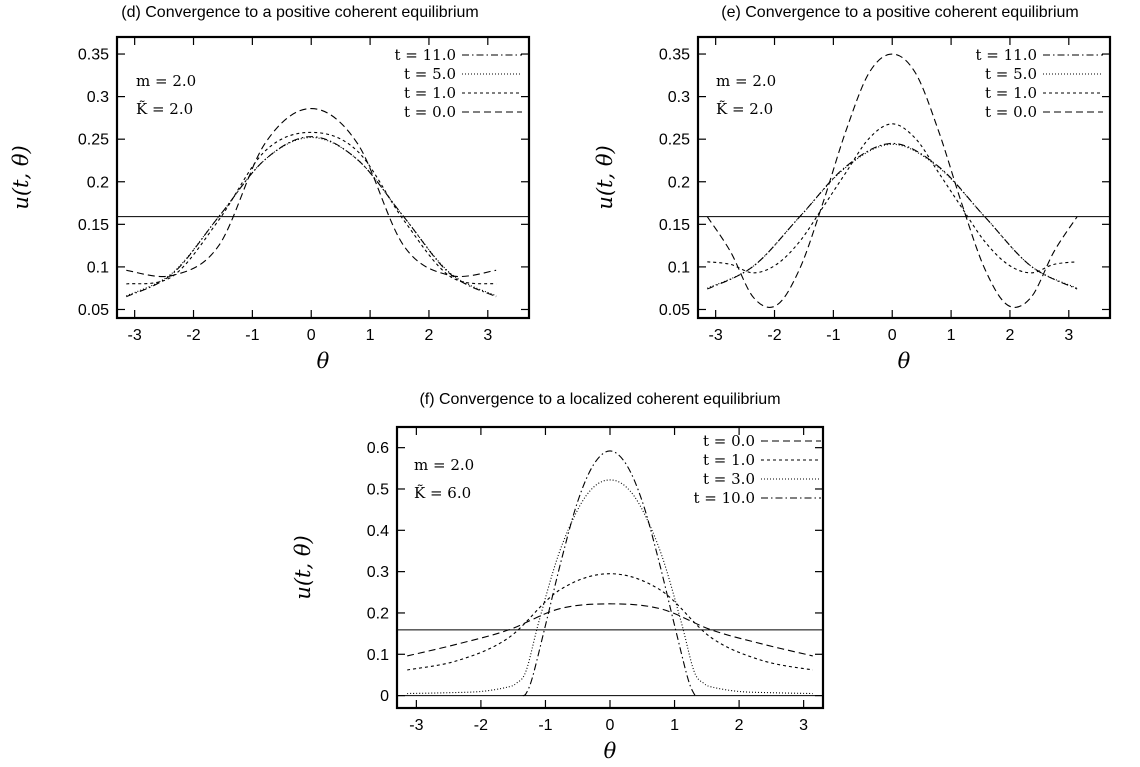  I want to click on y-tick-label: 0, so click(384, 696).